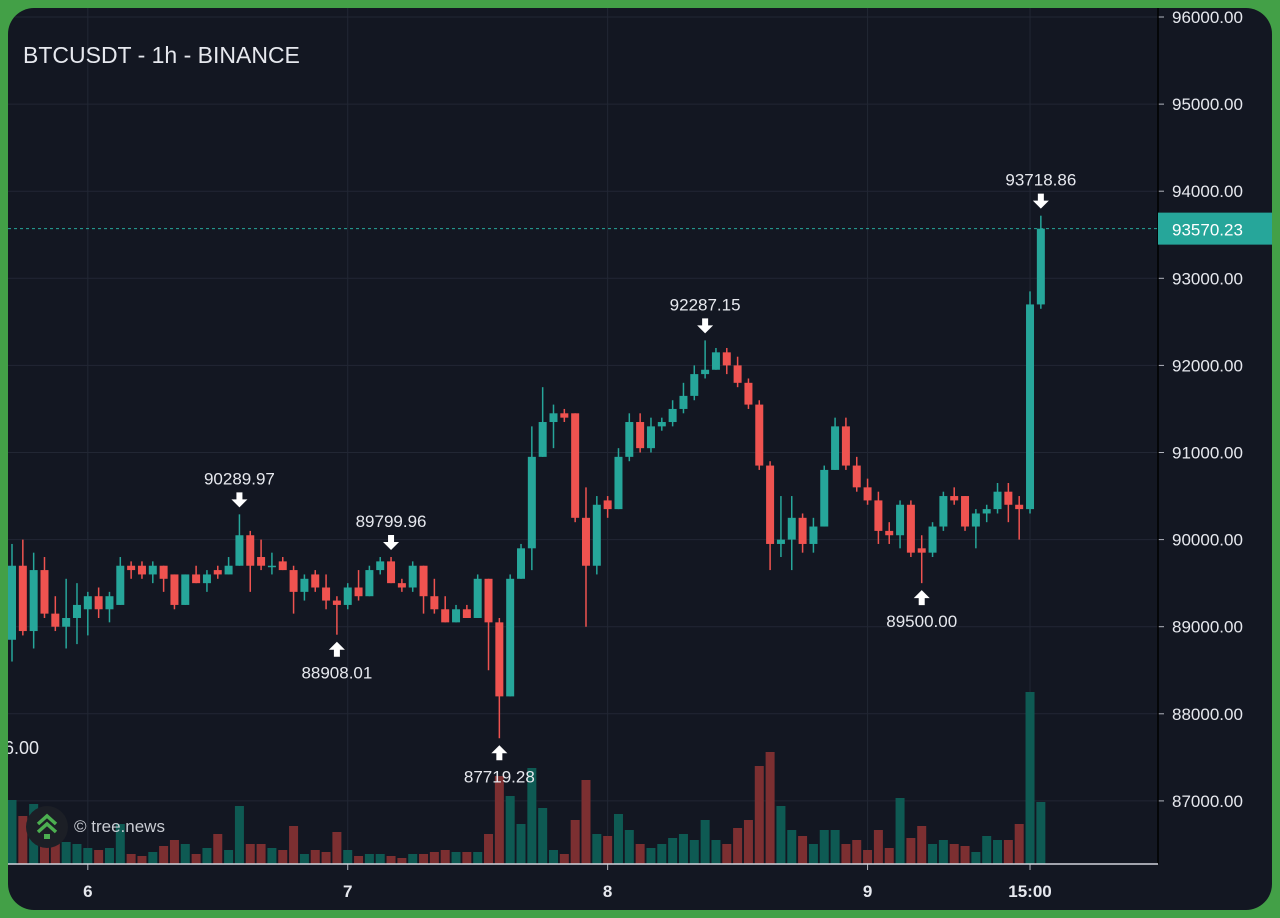 Image resolution: width=1280 pixels, height=918 pixels. I want to click on low-price-label: 87719.28, so click(499, 776).